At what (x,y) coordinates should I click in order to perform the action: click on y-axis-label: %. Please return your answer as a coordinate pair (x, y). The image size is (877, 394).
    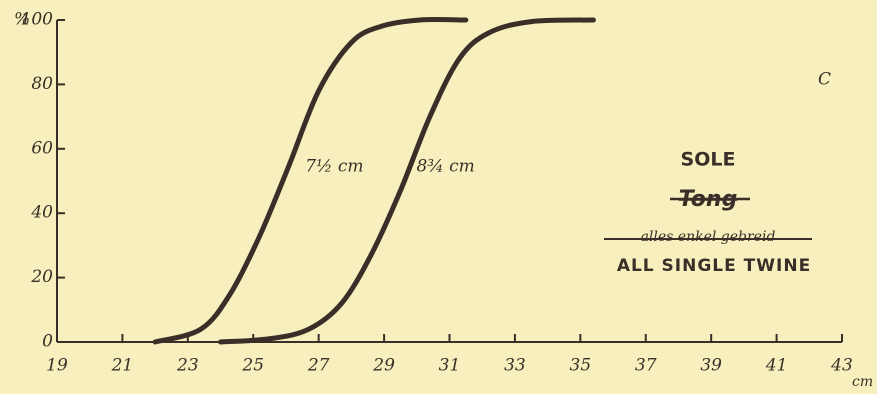
    Looking at the image, I should click on (22, 20).